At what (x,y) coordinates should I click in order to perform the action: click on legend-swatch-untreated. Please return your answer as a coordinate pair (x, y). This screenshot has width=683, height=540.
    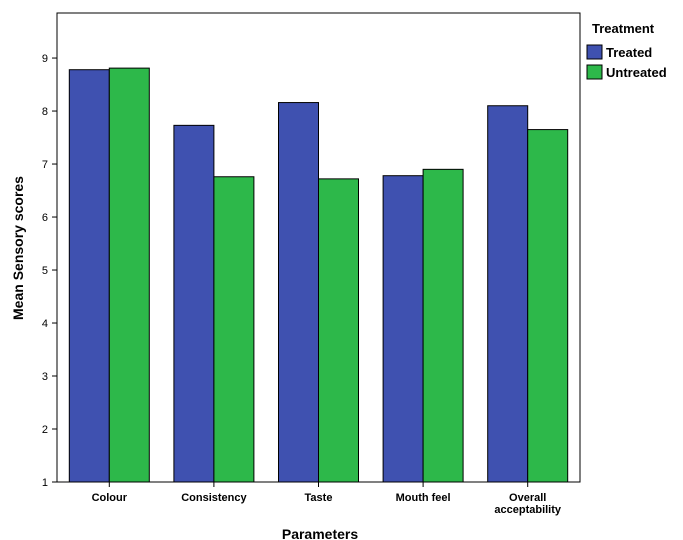
    Looking at the image, I should click on (594, 72).